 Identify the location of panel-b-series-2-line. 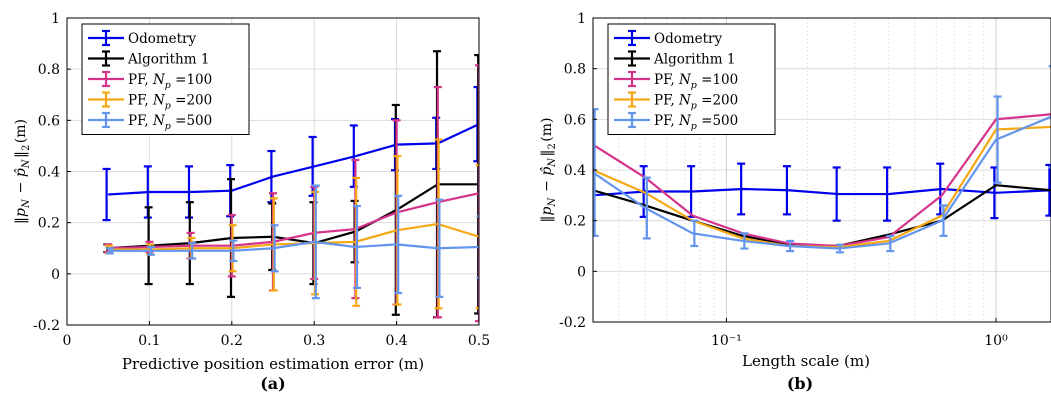
(822, 180).